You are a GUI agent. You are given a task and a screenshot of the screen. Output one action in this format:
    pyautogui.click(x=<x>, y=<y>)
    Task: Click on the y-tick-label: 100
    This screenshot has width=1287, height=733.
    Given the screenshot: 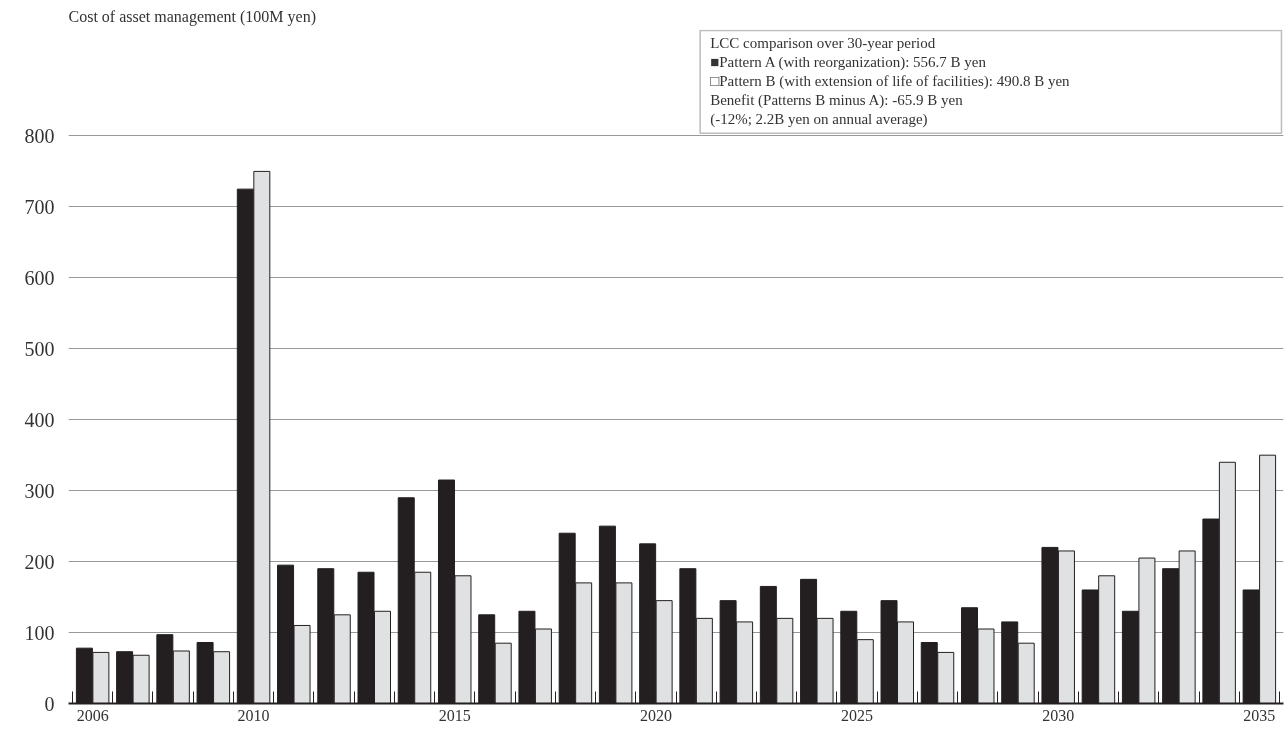 What is the action you would take?
    pyautogui.click(x=39, y=632)
    